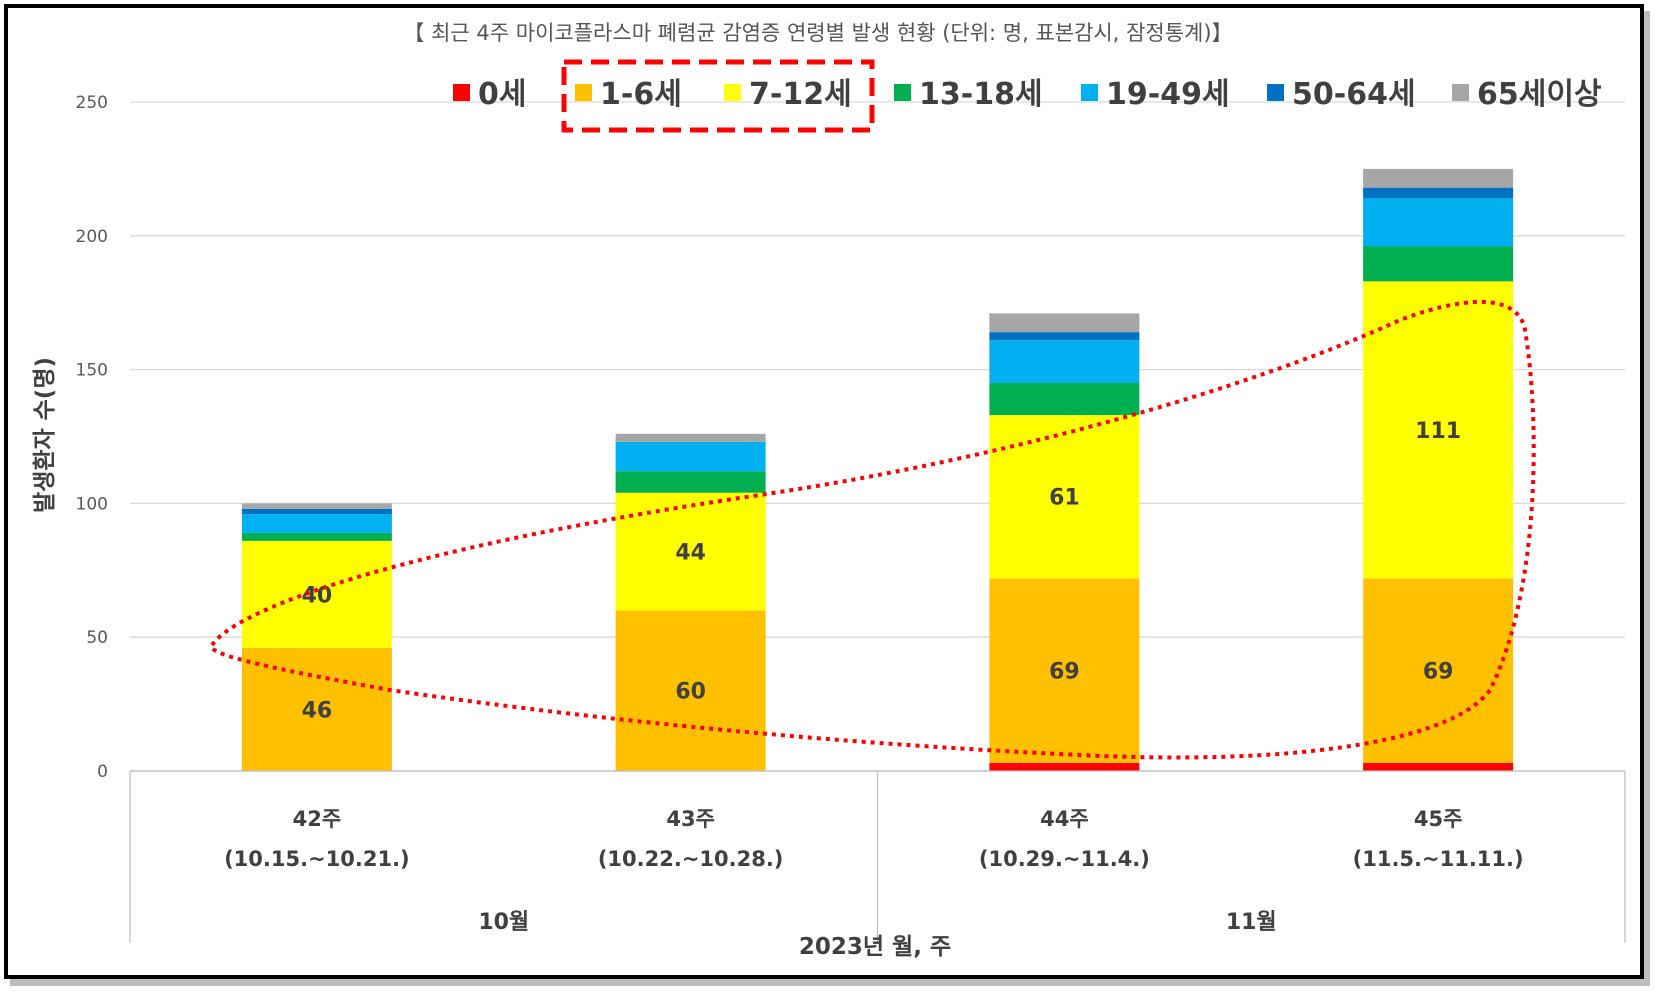  I want to click on data-label: 44, so click(690, 553).